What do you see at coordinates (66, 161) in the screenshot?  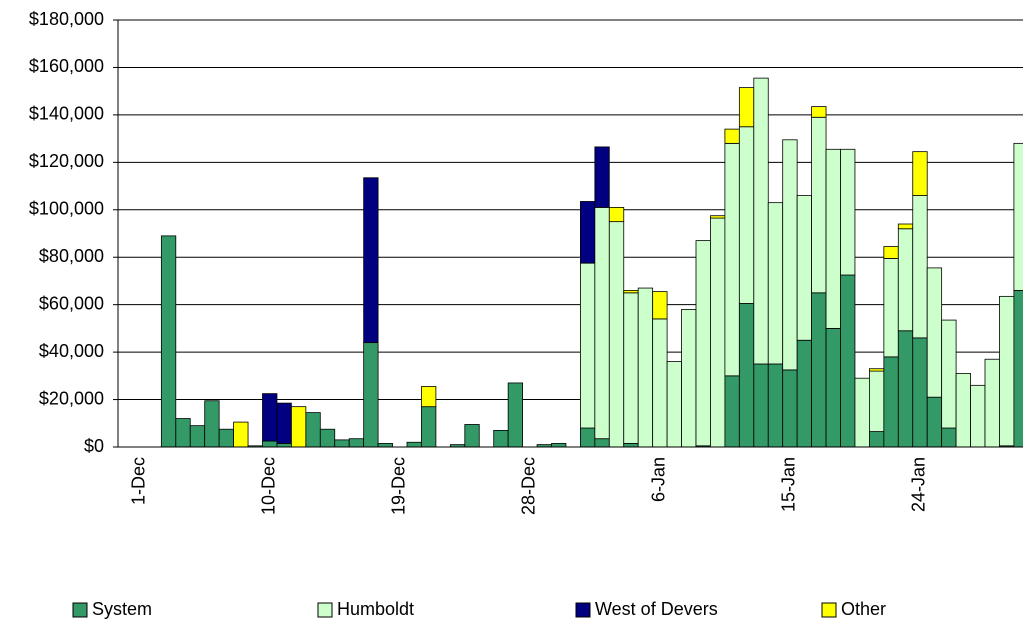 I see `y-tick-label: $120,000` at bounding box center [66, 161].